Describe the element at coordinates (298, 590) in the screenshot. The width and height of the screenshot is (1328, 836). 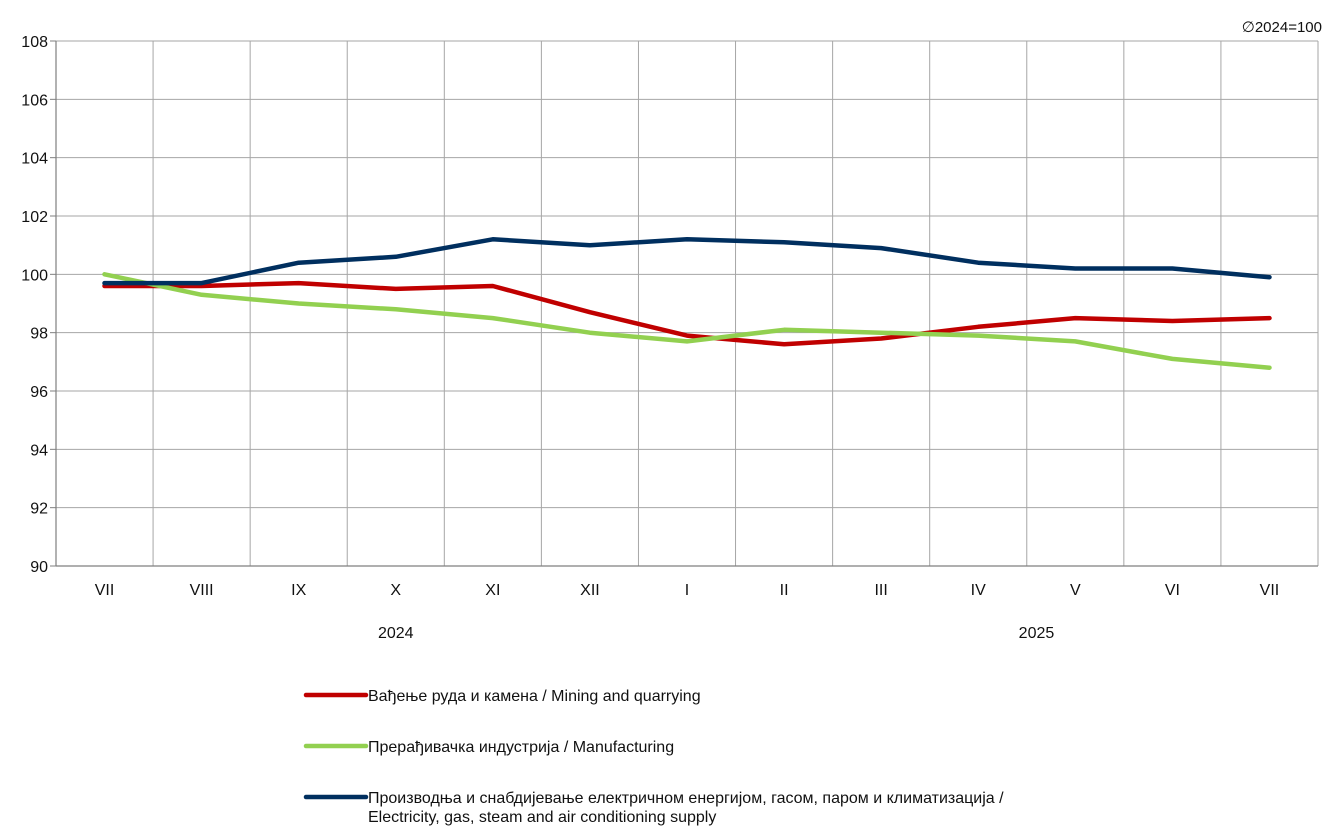
I see `x-tick-label: IX` at that location.